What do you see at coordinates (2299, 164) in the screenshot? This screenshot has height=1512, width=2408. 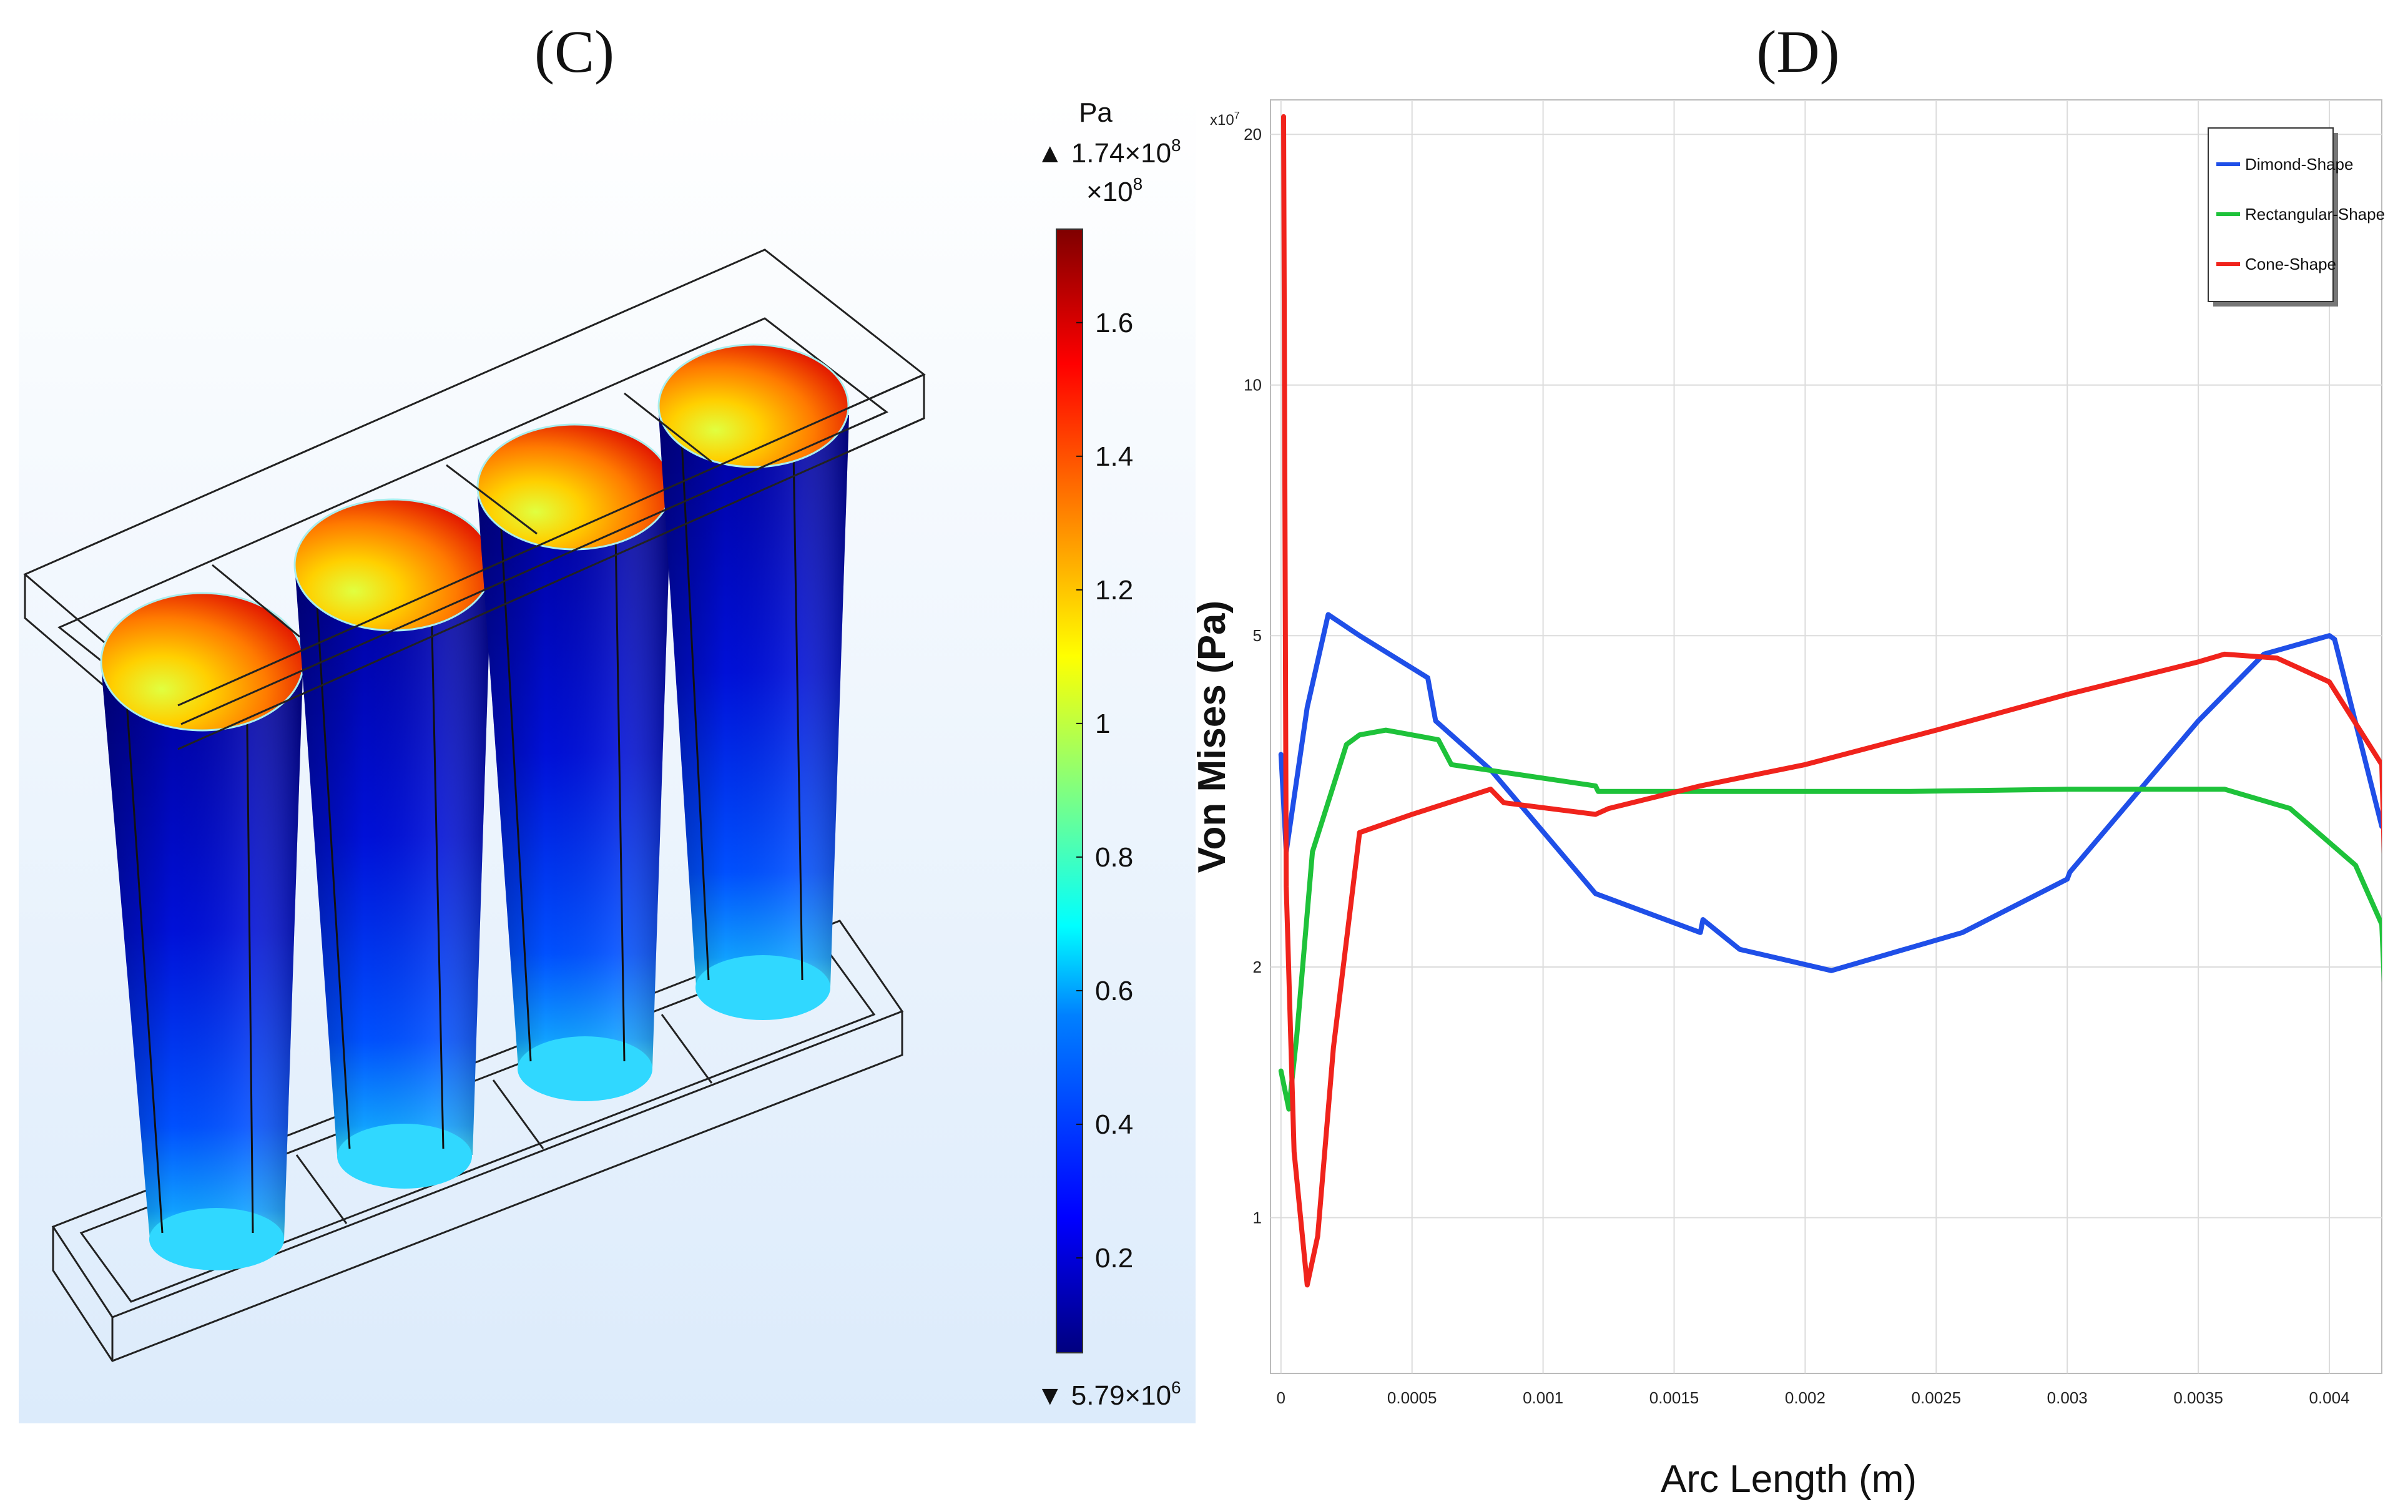 I see `legend-entry: Dimond-Shape` at bounding box center [2299, 164].